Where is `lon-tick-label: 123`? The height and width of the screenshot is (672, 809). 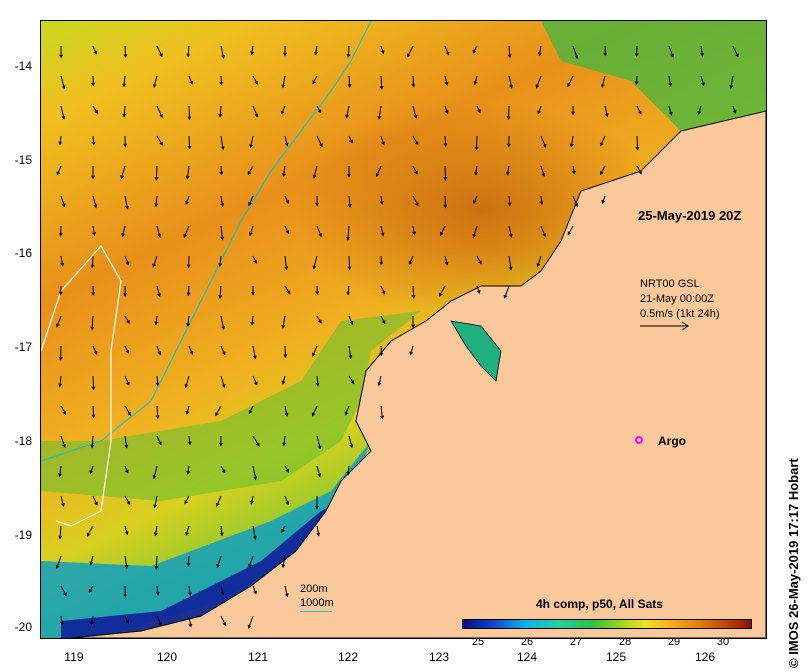 lon-tick-label: 123 is located at coordinates (439, 657).